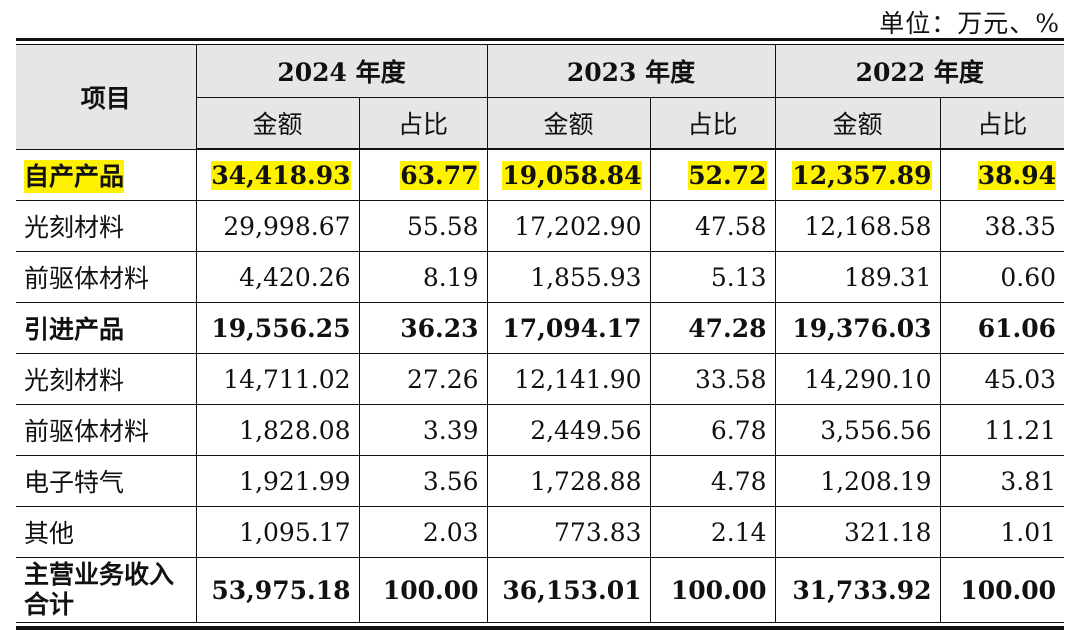 This screenshot has height=634, width=1080. Describe the element at coordinates (876, 481) in the screenshot. I see `amount-value: 1,208.19` at that location.